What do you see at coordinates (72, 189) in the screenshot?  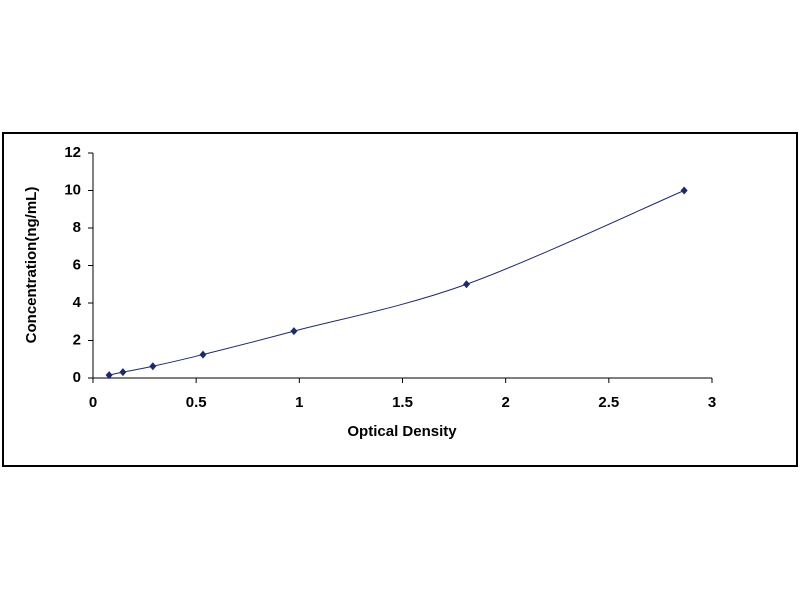 I see `y-tick-label: 10` at bounding box center [72, 189].